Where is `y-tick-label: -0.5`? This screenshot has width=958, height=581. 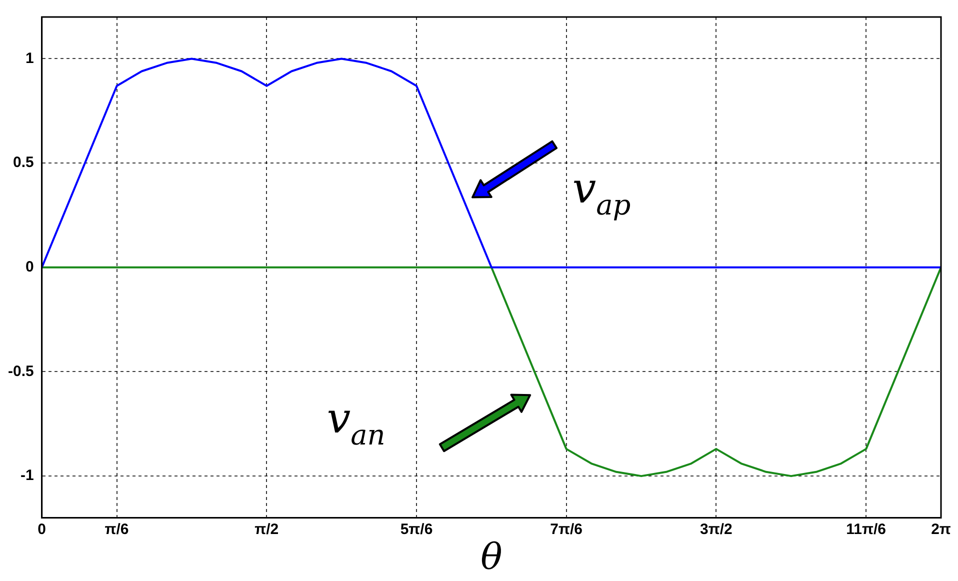
y-tick-label: -0.5 is located at coordinates (21, 371).